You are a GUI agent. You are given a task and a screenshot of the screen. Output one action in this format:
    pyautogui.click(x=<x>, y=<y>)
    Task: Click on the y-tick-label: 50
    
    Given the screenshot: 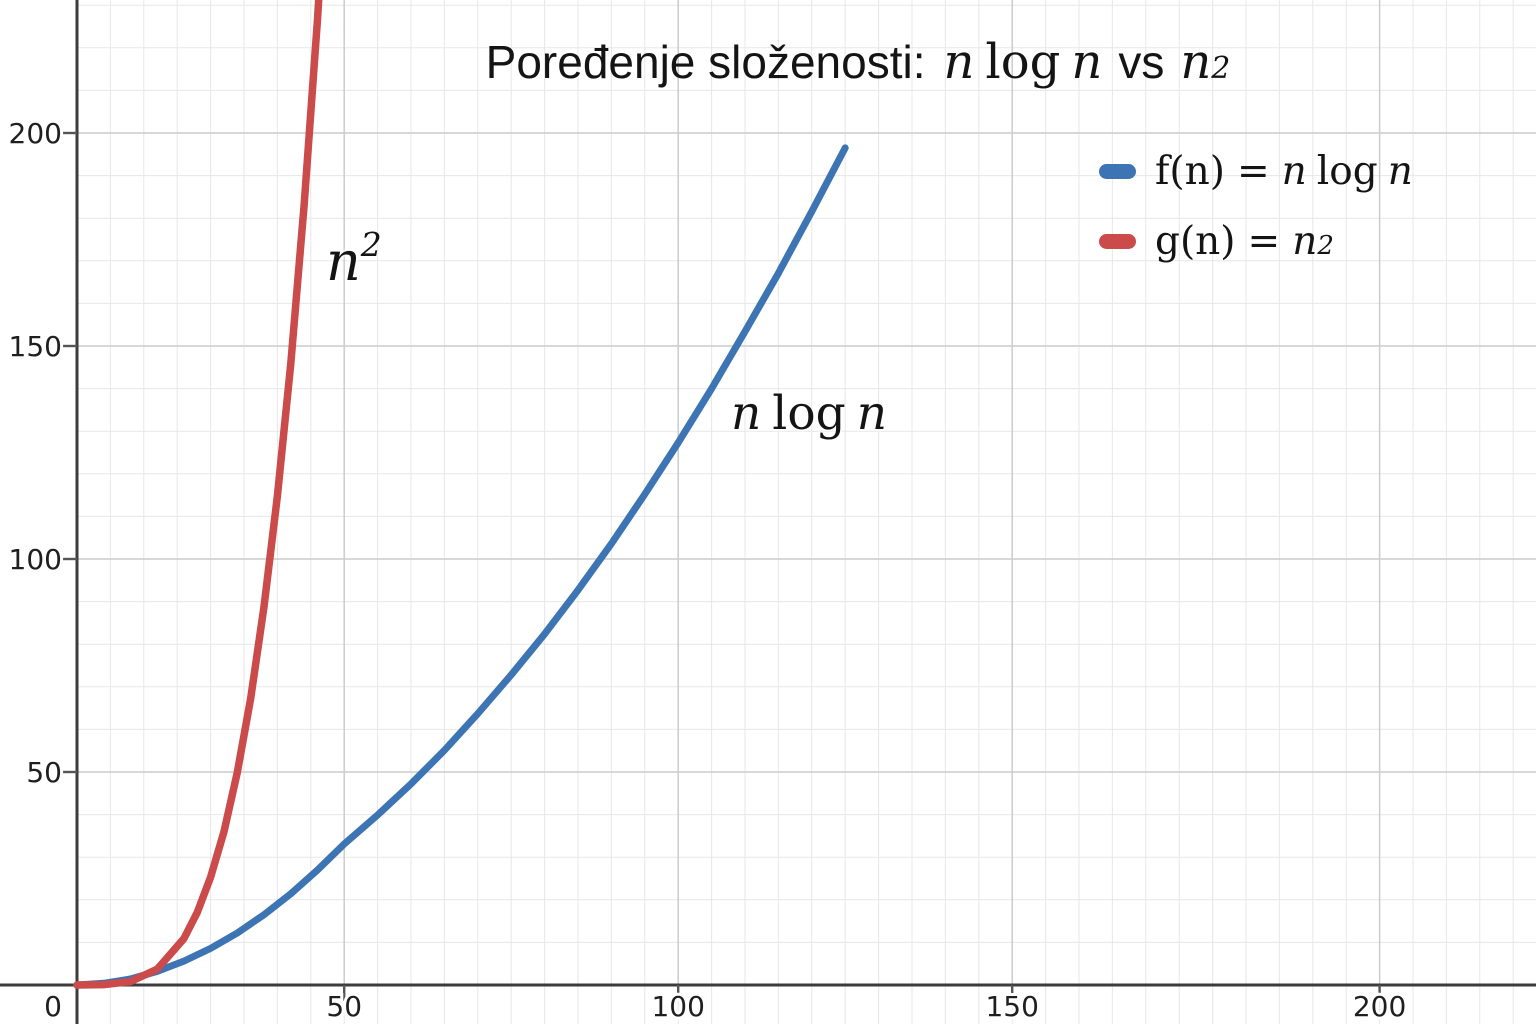 What is the action you would take?
    pyautogui.click(x=44, y=772)
    